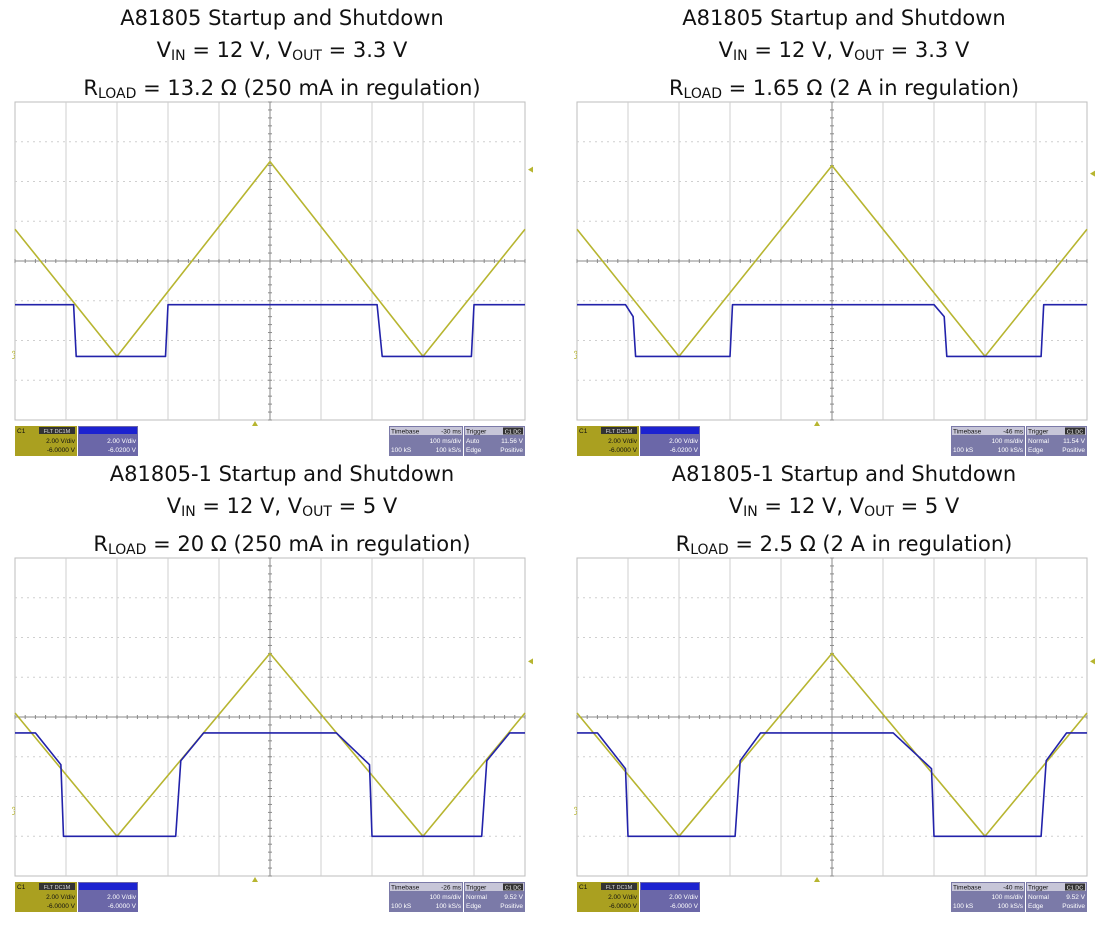 This screenshot has height=928, width=1097. Describe the element at coordinates (1075, 897) in the screenshot. I see `trigger-level: 9.52 V` at that location.